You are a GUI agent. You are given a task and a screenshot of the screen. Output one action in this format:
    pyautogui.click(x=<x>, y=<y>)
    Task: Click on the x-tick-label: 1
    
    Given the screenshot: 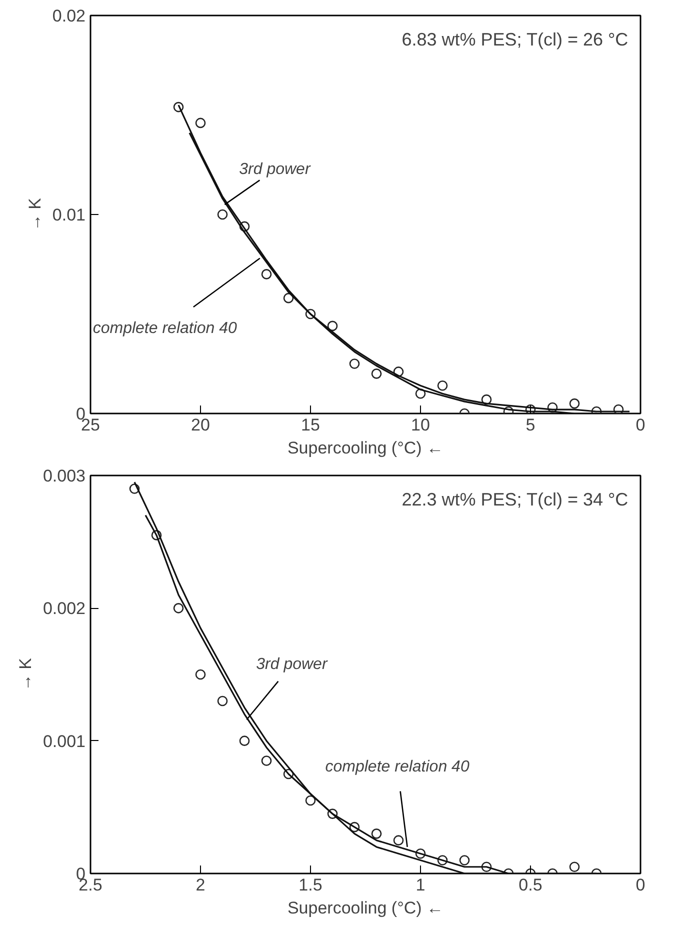 What is the action you would take?
    pyautogui.click(x=421, y=885)
    